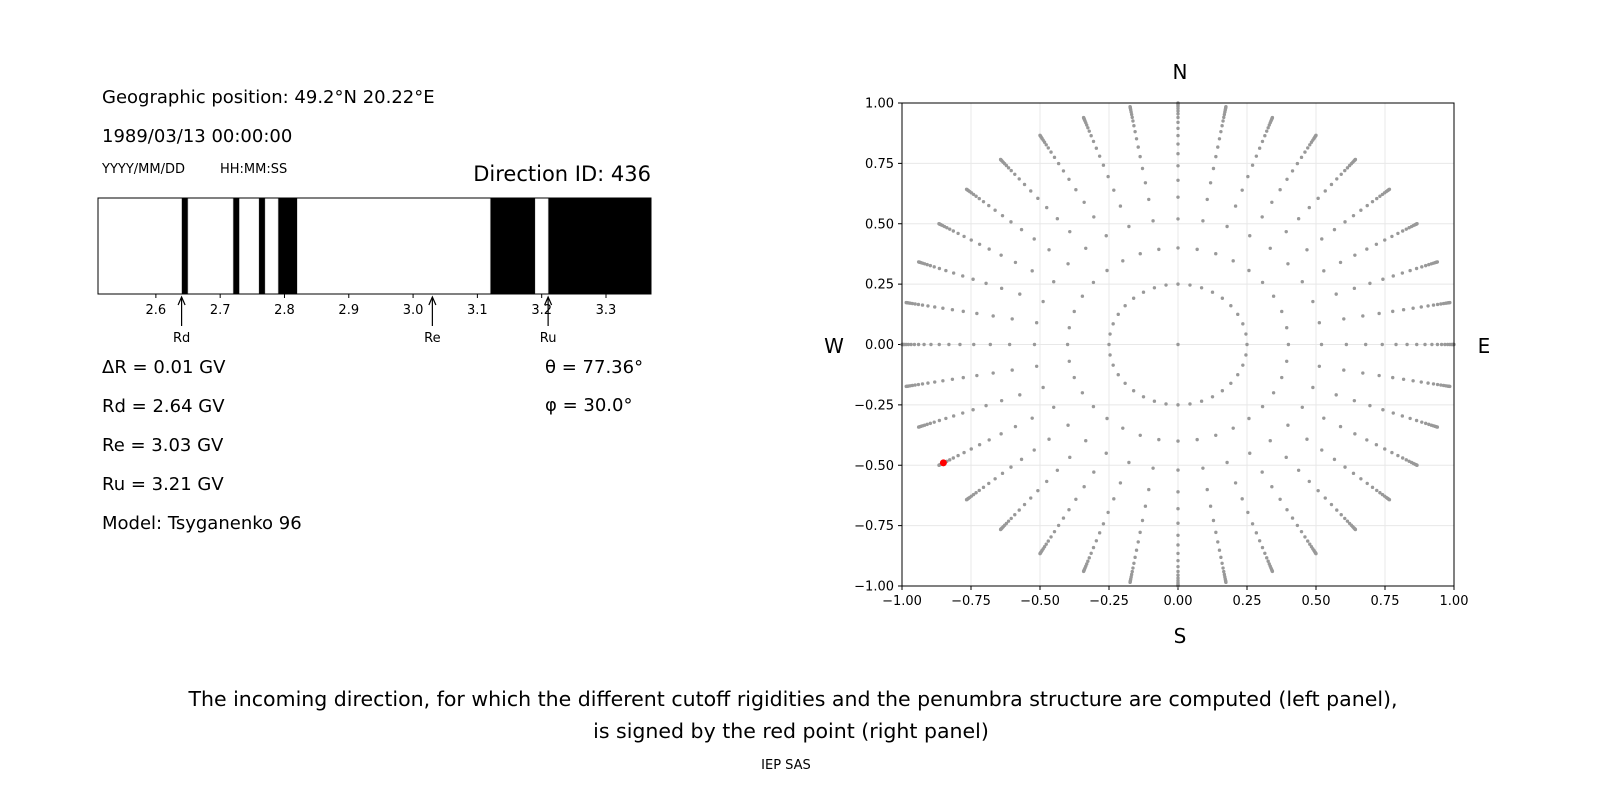 The image size is (1600, 800). I want to click on forbidden-band, so click(599, 246).